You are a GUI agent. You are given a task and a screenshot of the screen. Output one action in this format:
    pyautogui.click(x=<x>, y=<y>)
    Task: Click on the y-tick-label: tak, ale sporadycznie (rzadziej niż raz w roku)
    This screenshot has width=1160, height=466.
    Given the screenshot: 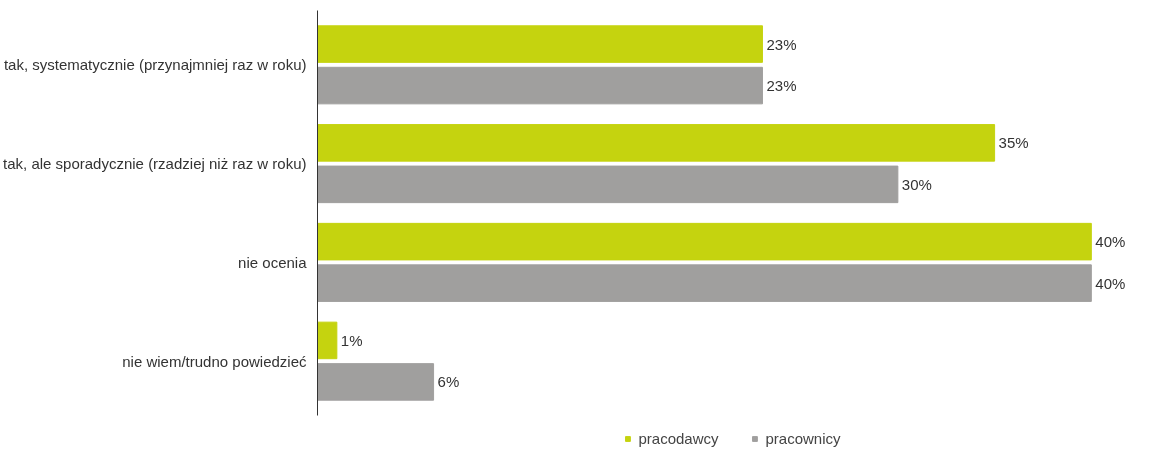 What is the action you would take?
    pyautogui.click(x=155, y=164)
    